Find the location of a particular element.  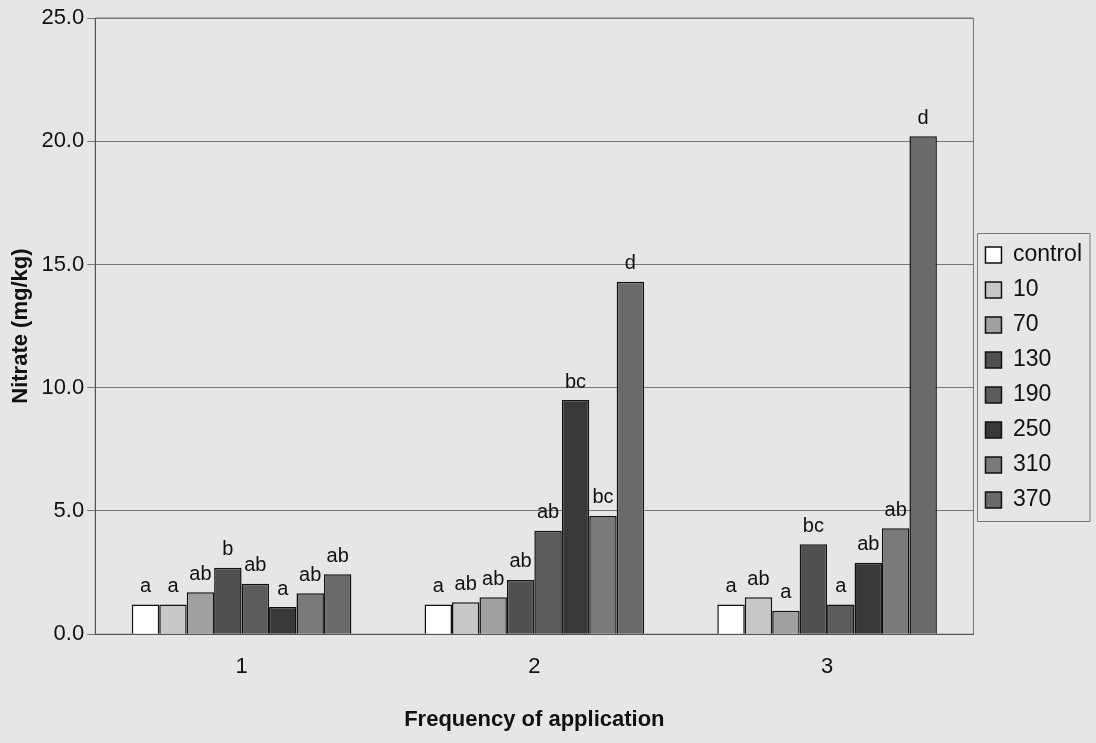

data-label: b is located at coordinates (228, 548).